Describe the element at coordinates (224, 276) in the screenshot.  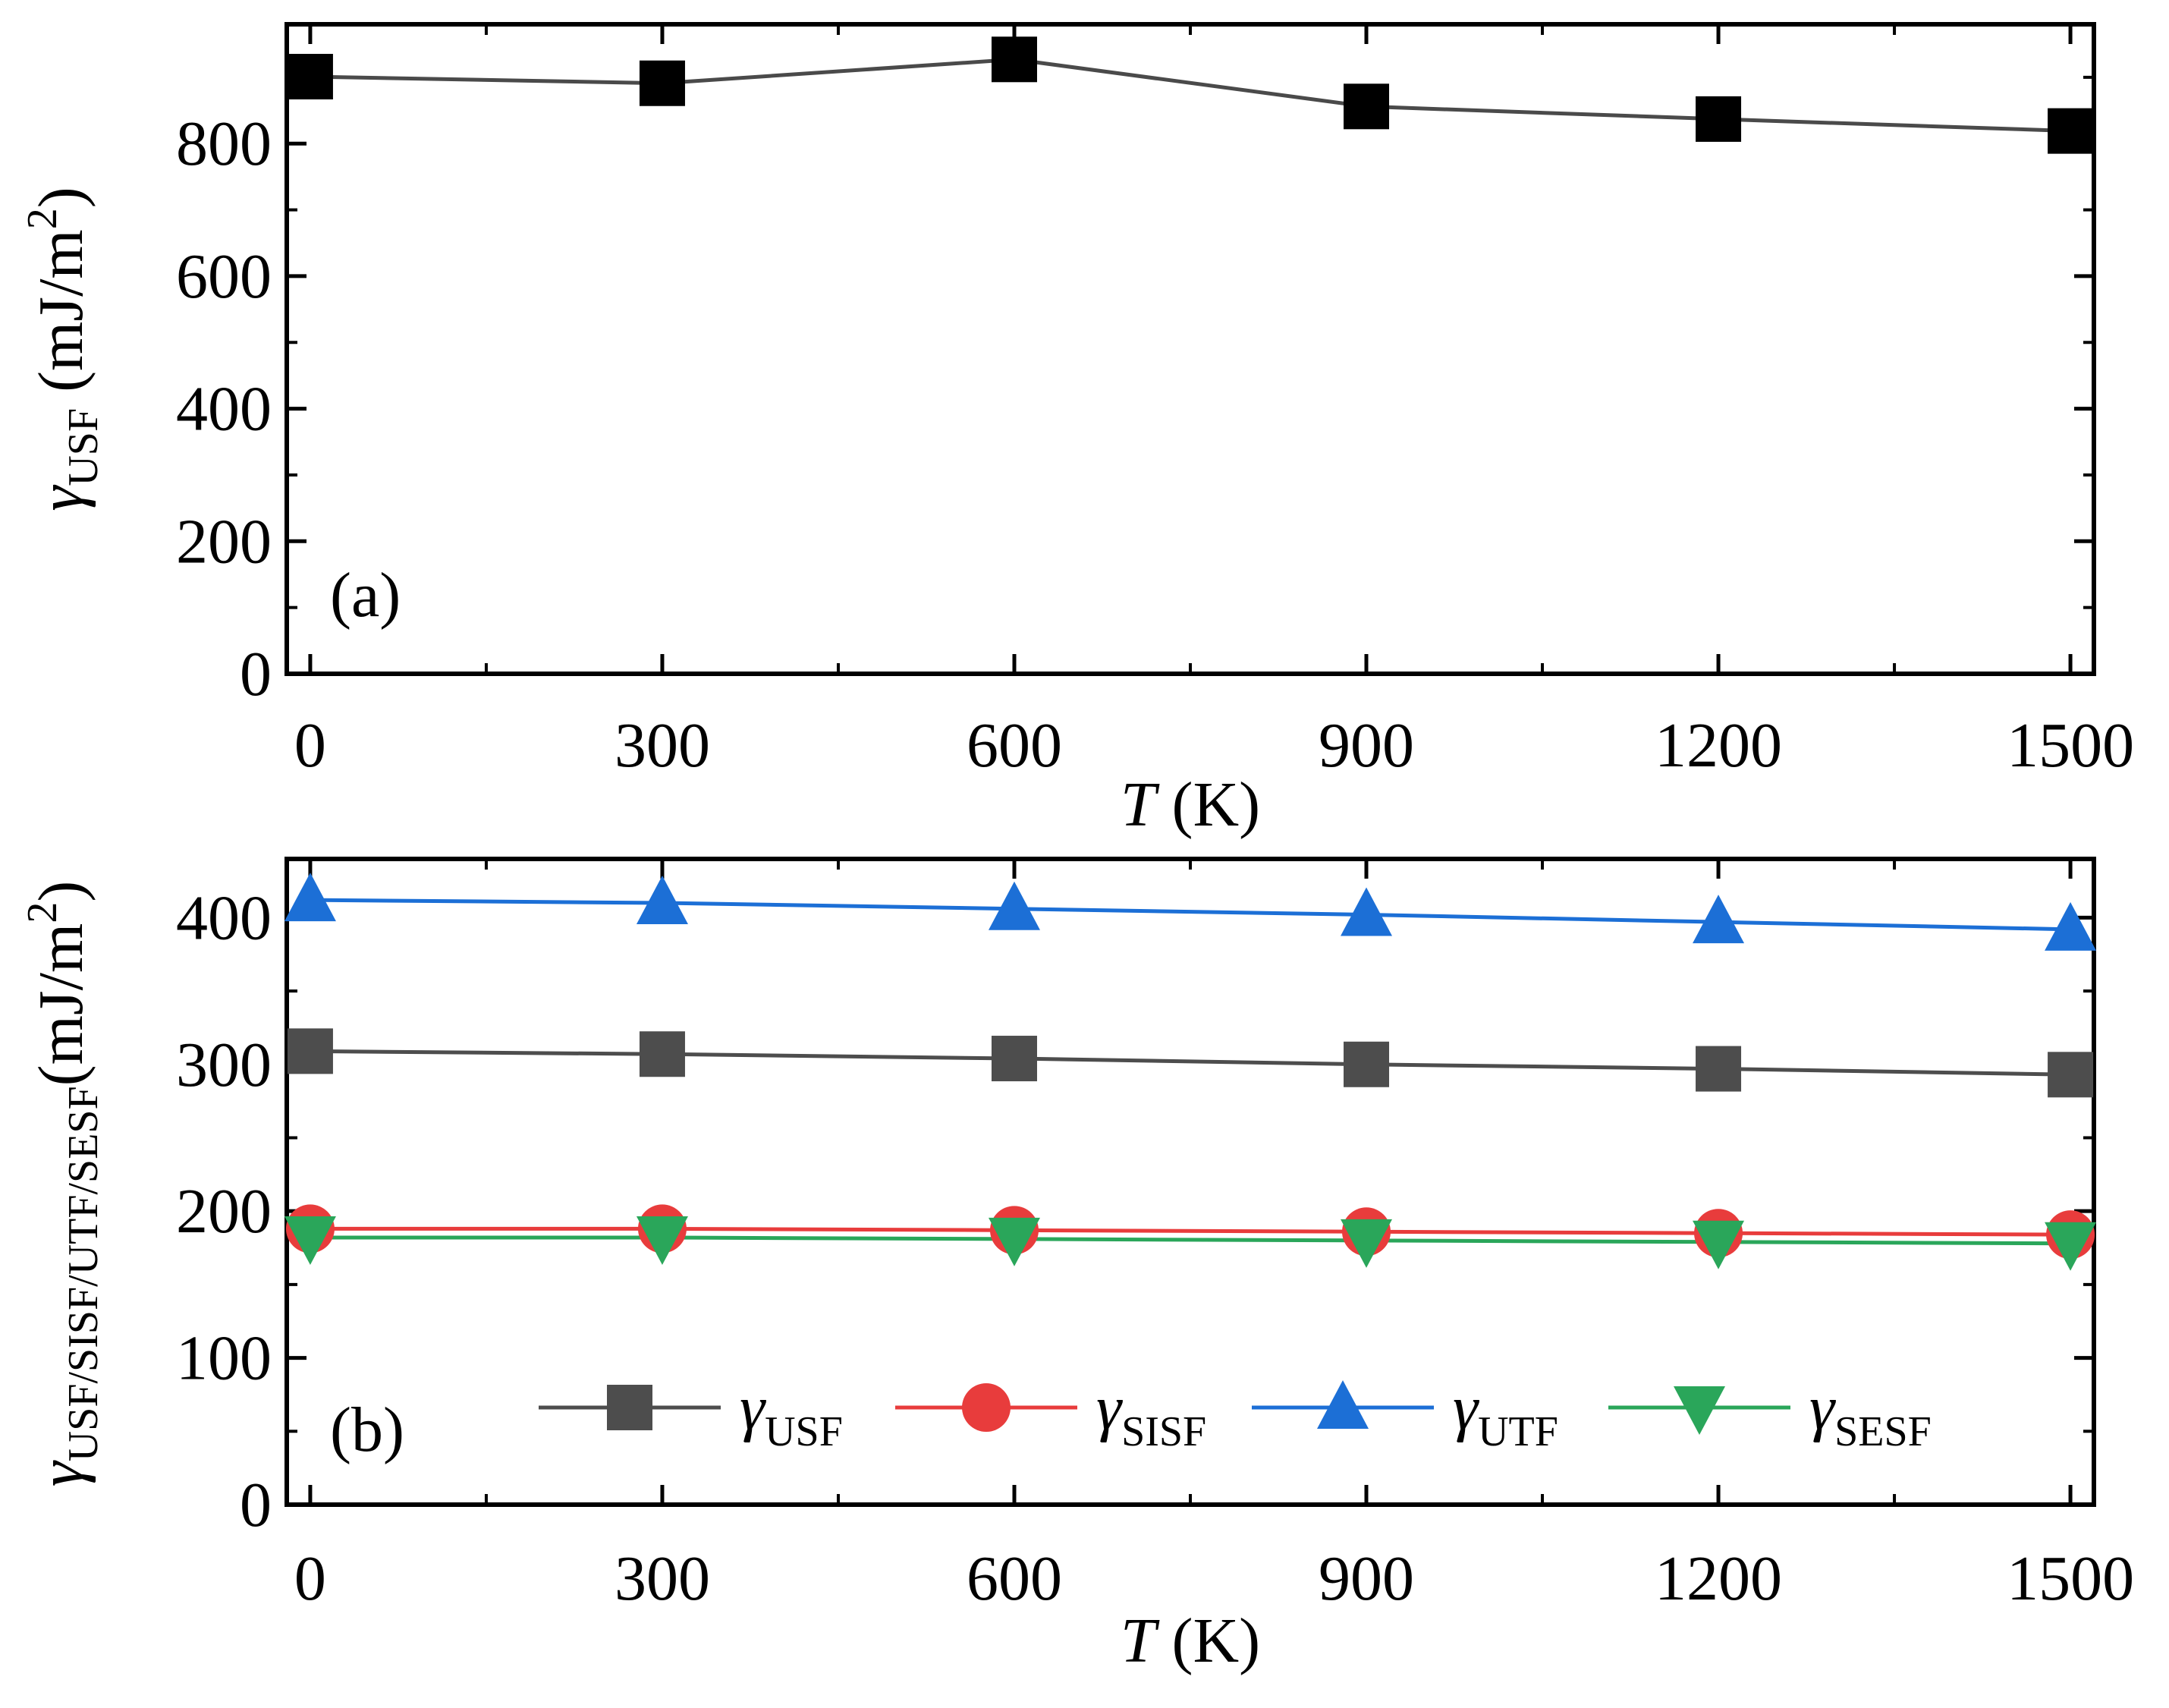
I see `y-tick-label: 600` at that location.